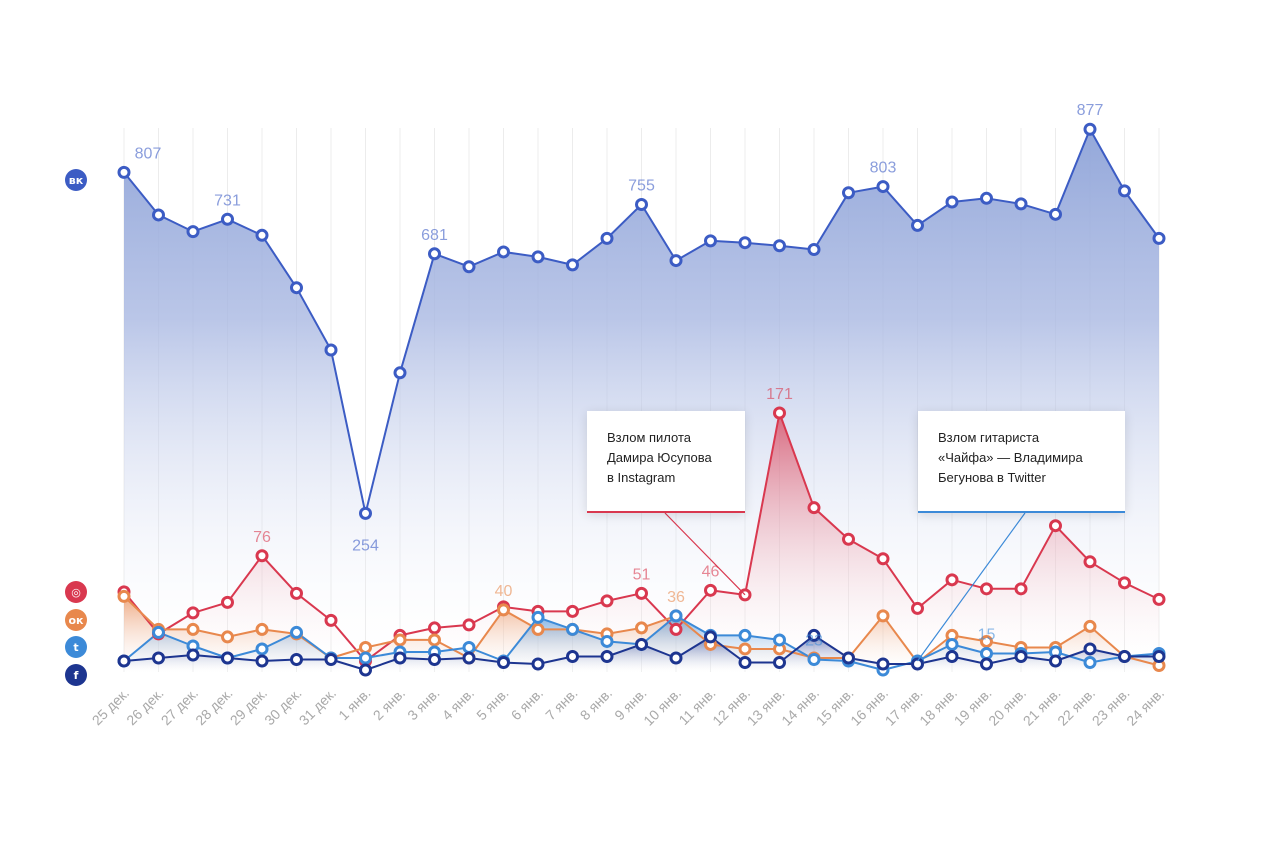  Describe the element at coordinates (779, 394) in the screenshot. I see `instagram-value-label: 171` at that location.